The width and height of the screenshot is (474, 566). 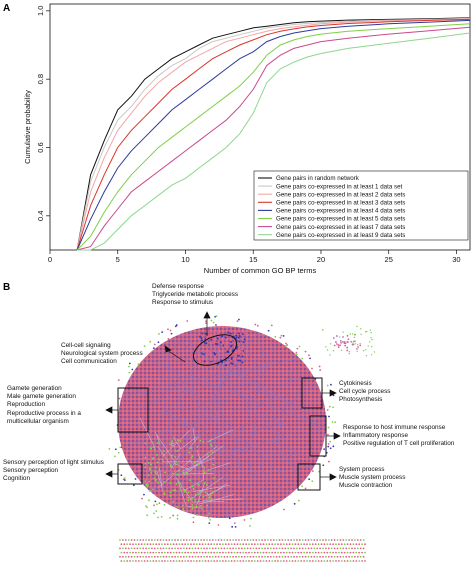 I want to click on top-cluster-circle, so click(x=215, y=350).